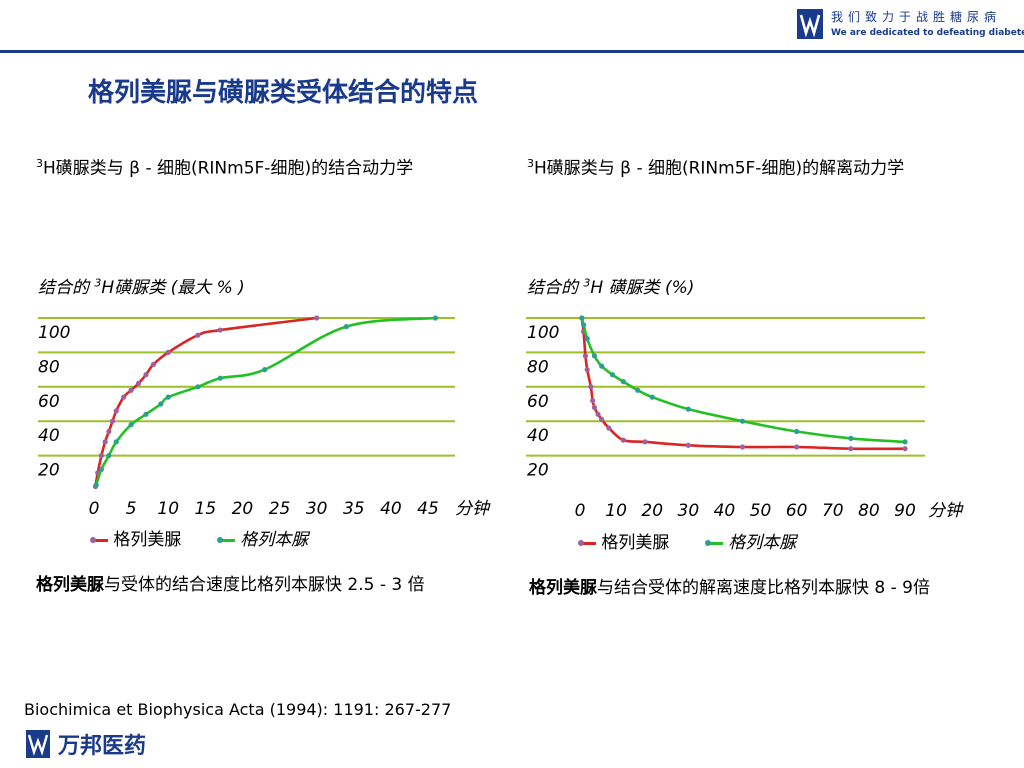  I want to click on left-title-text: H磺脲类与 β - 细胞(RINm5F-细胞)的结合动力学, so click(228, 168).